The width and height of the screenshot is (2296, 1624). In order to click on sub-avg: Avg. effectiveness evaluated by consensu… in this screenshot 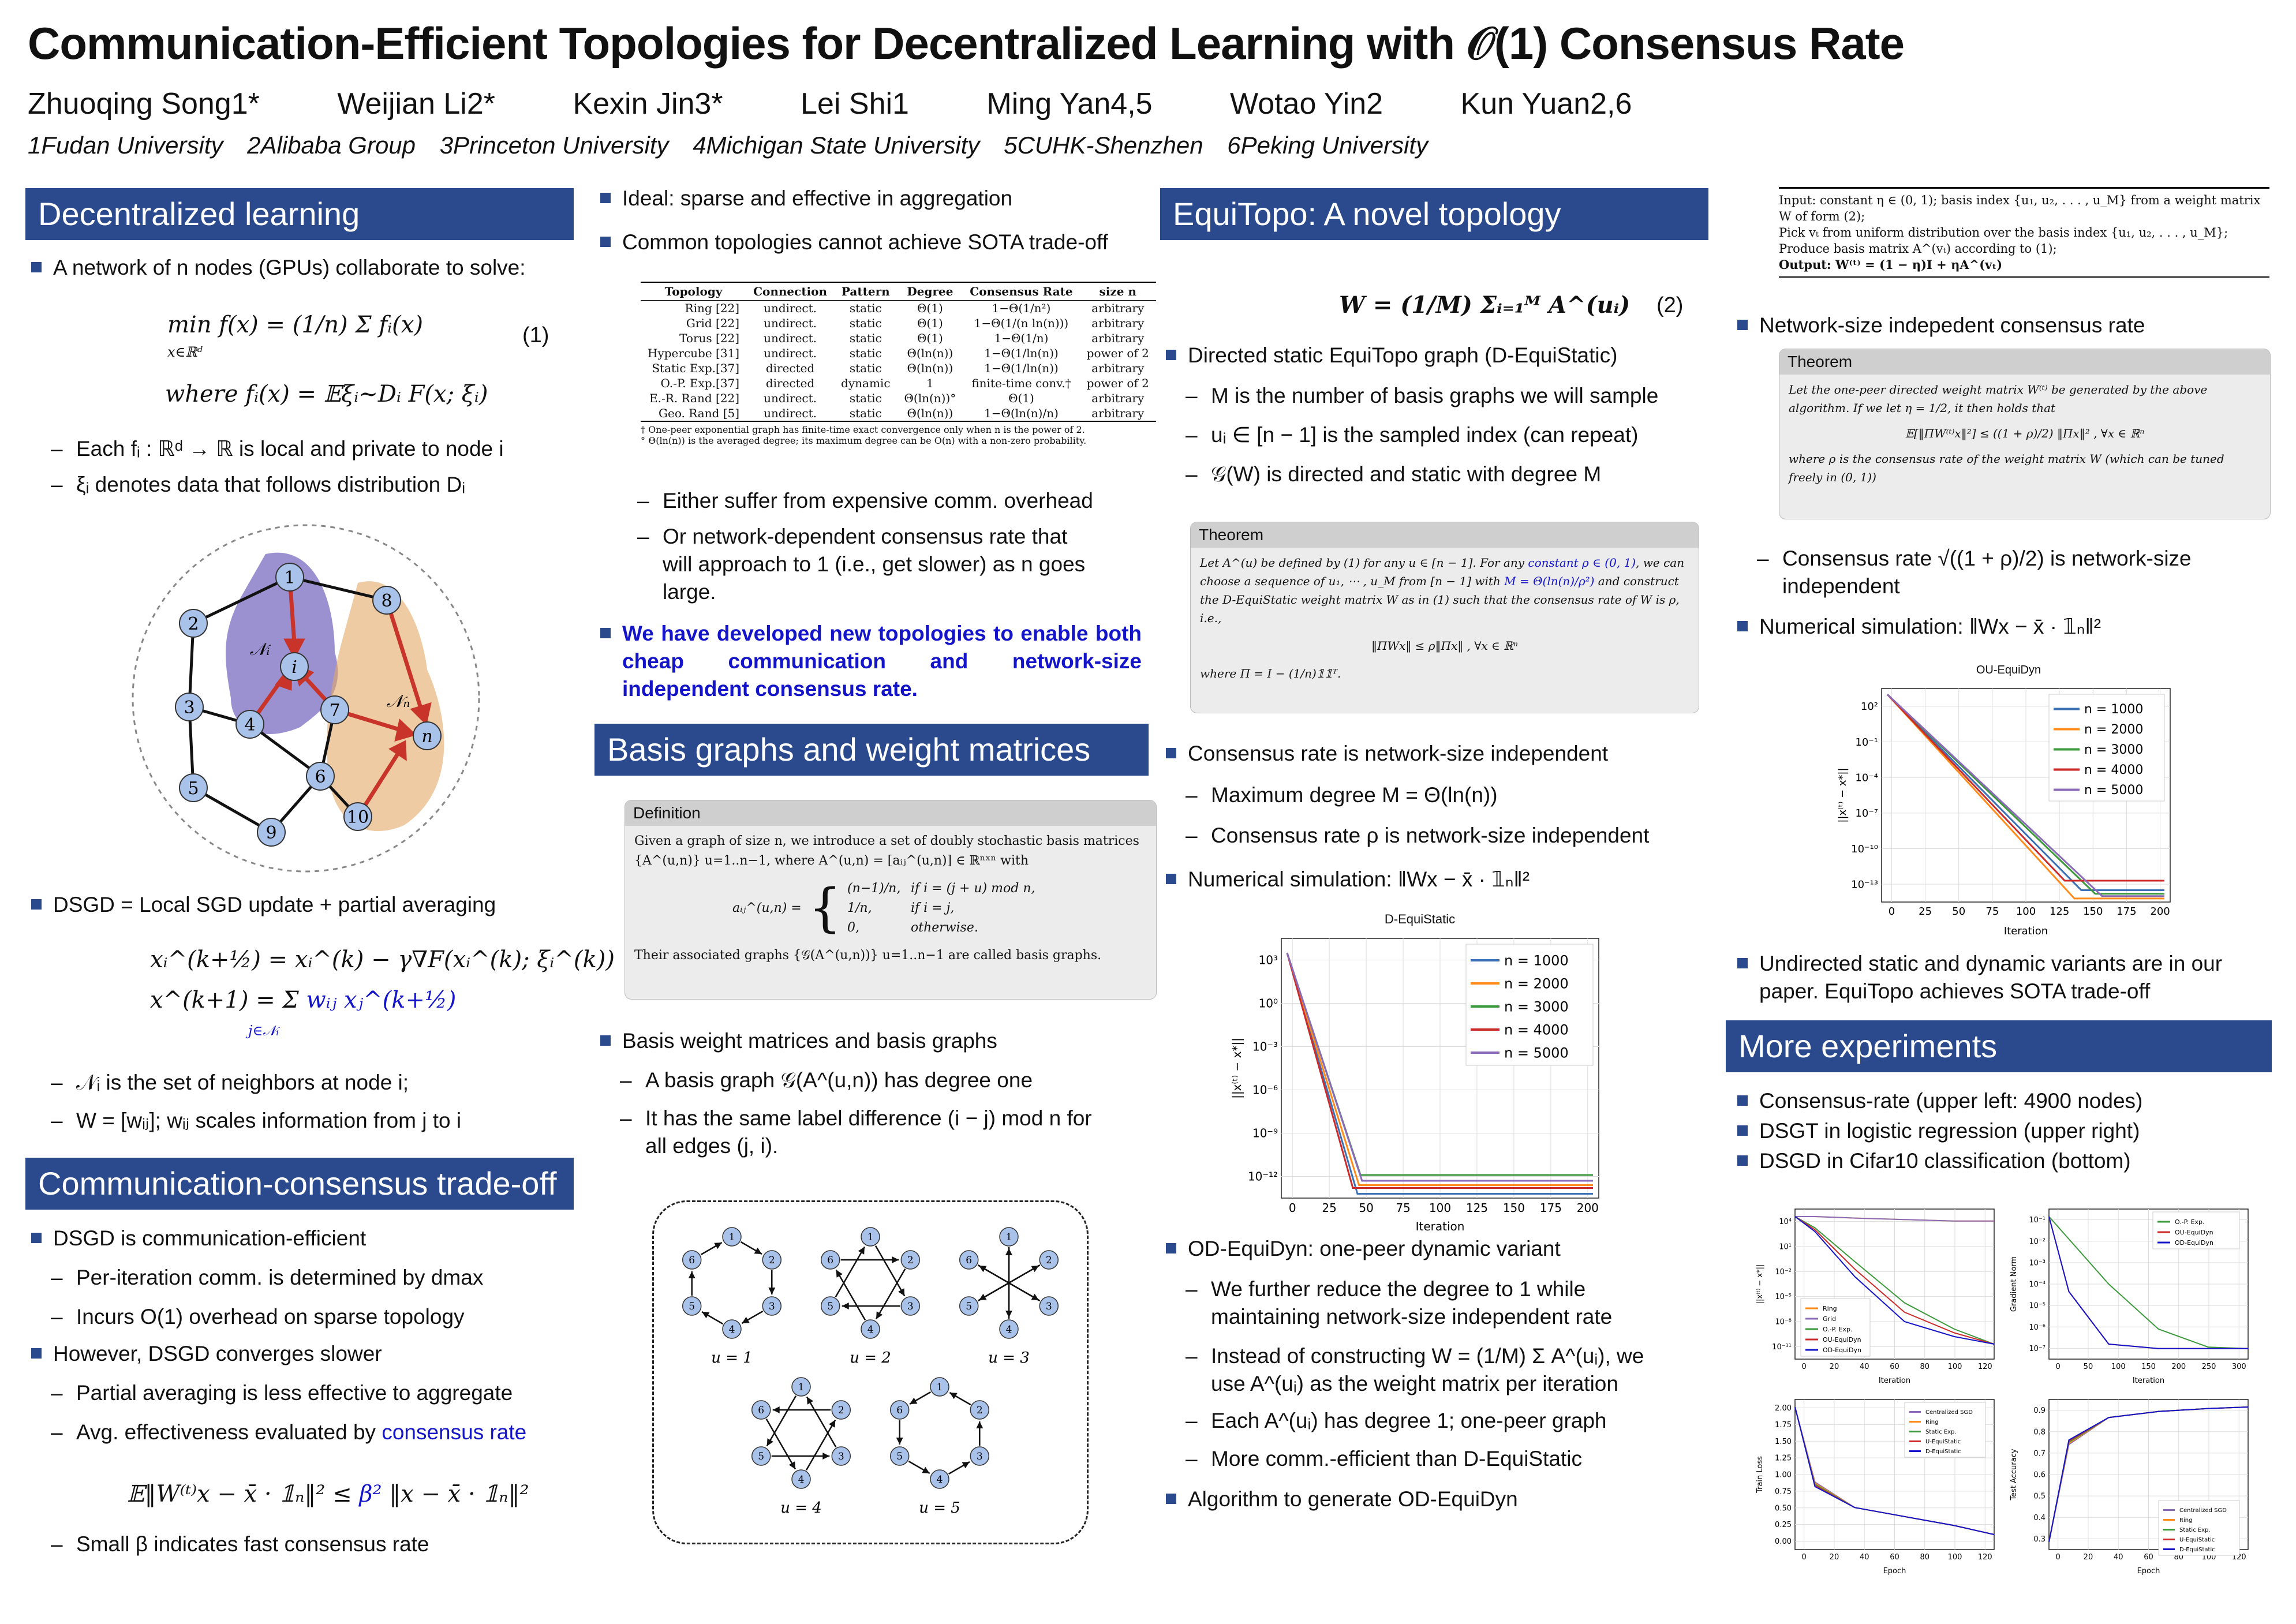, I will do `click(311, 1433)`.